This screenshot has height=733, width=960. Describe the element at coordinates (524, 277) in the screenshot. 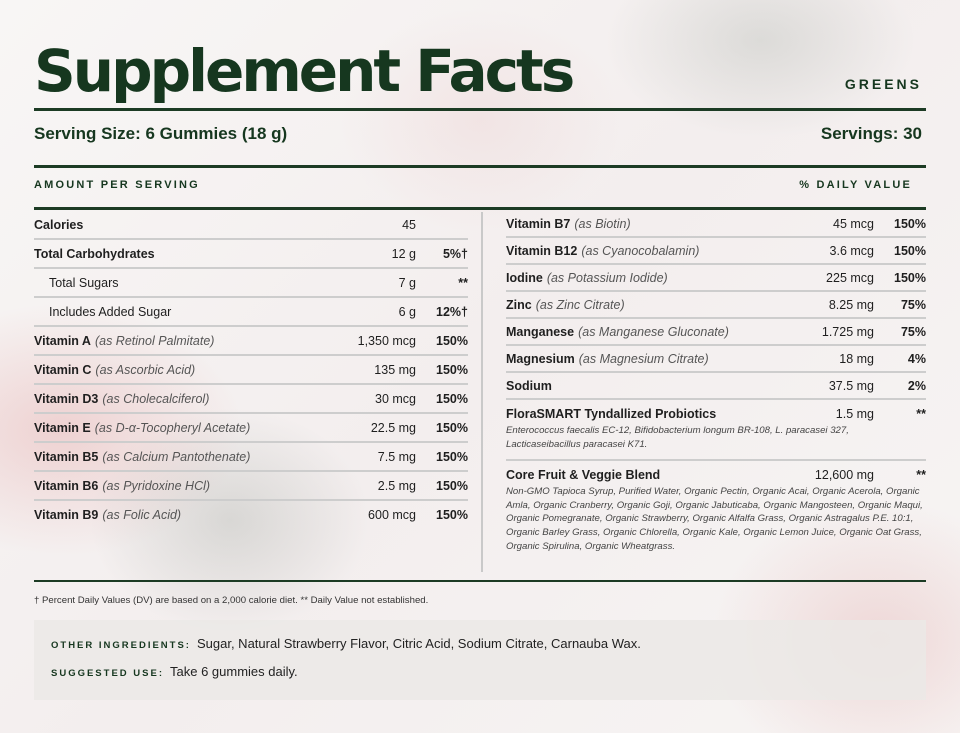

I see `nutrient-name: Iodine` at that location.